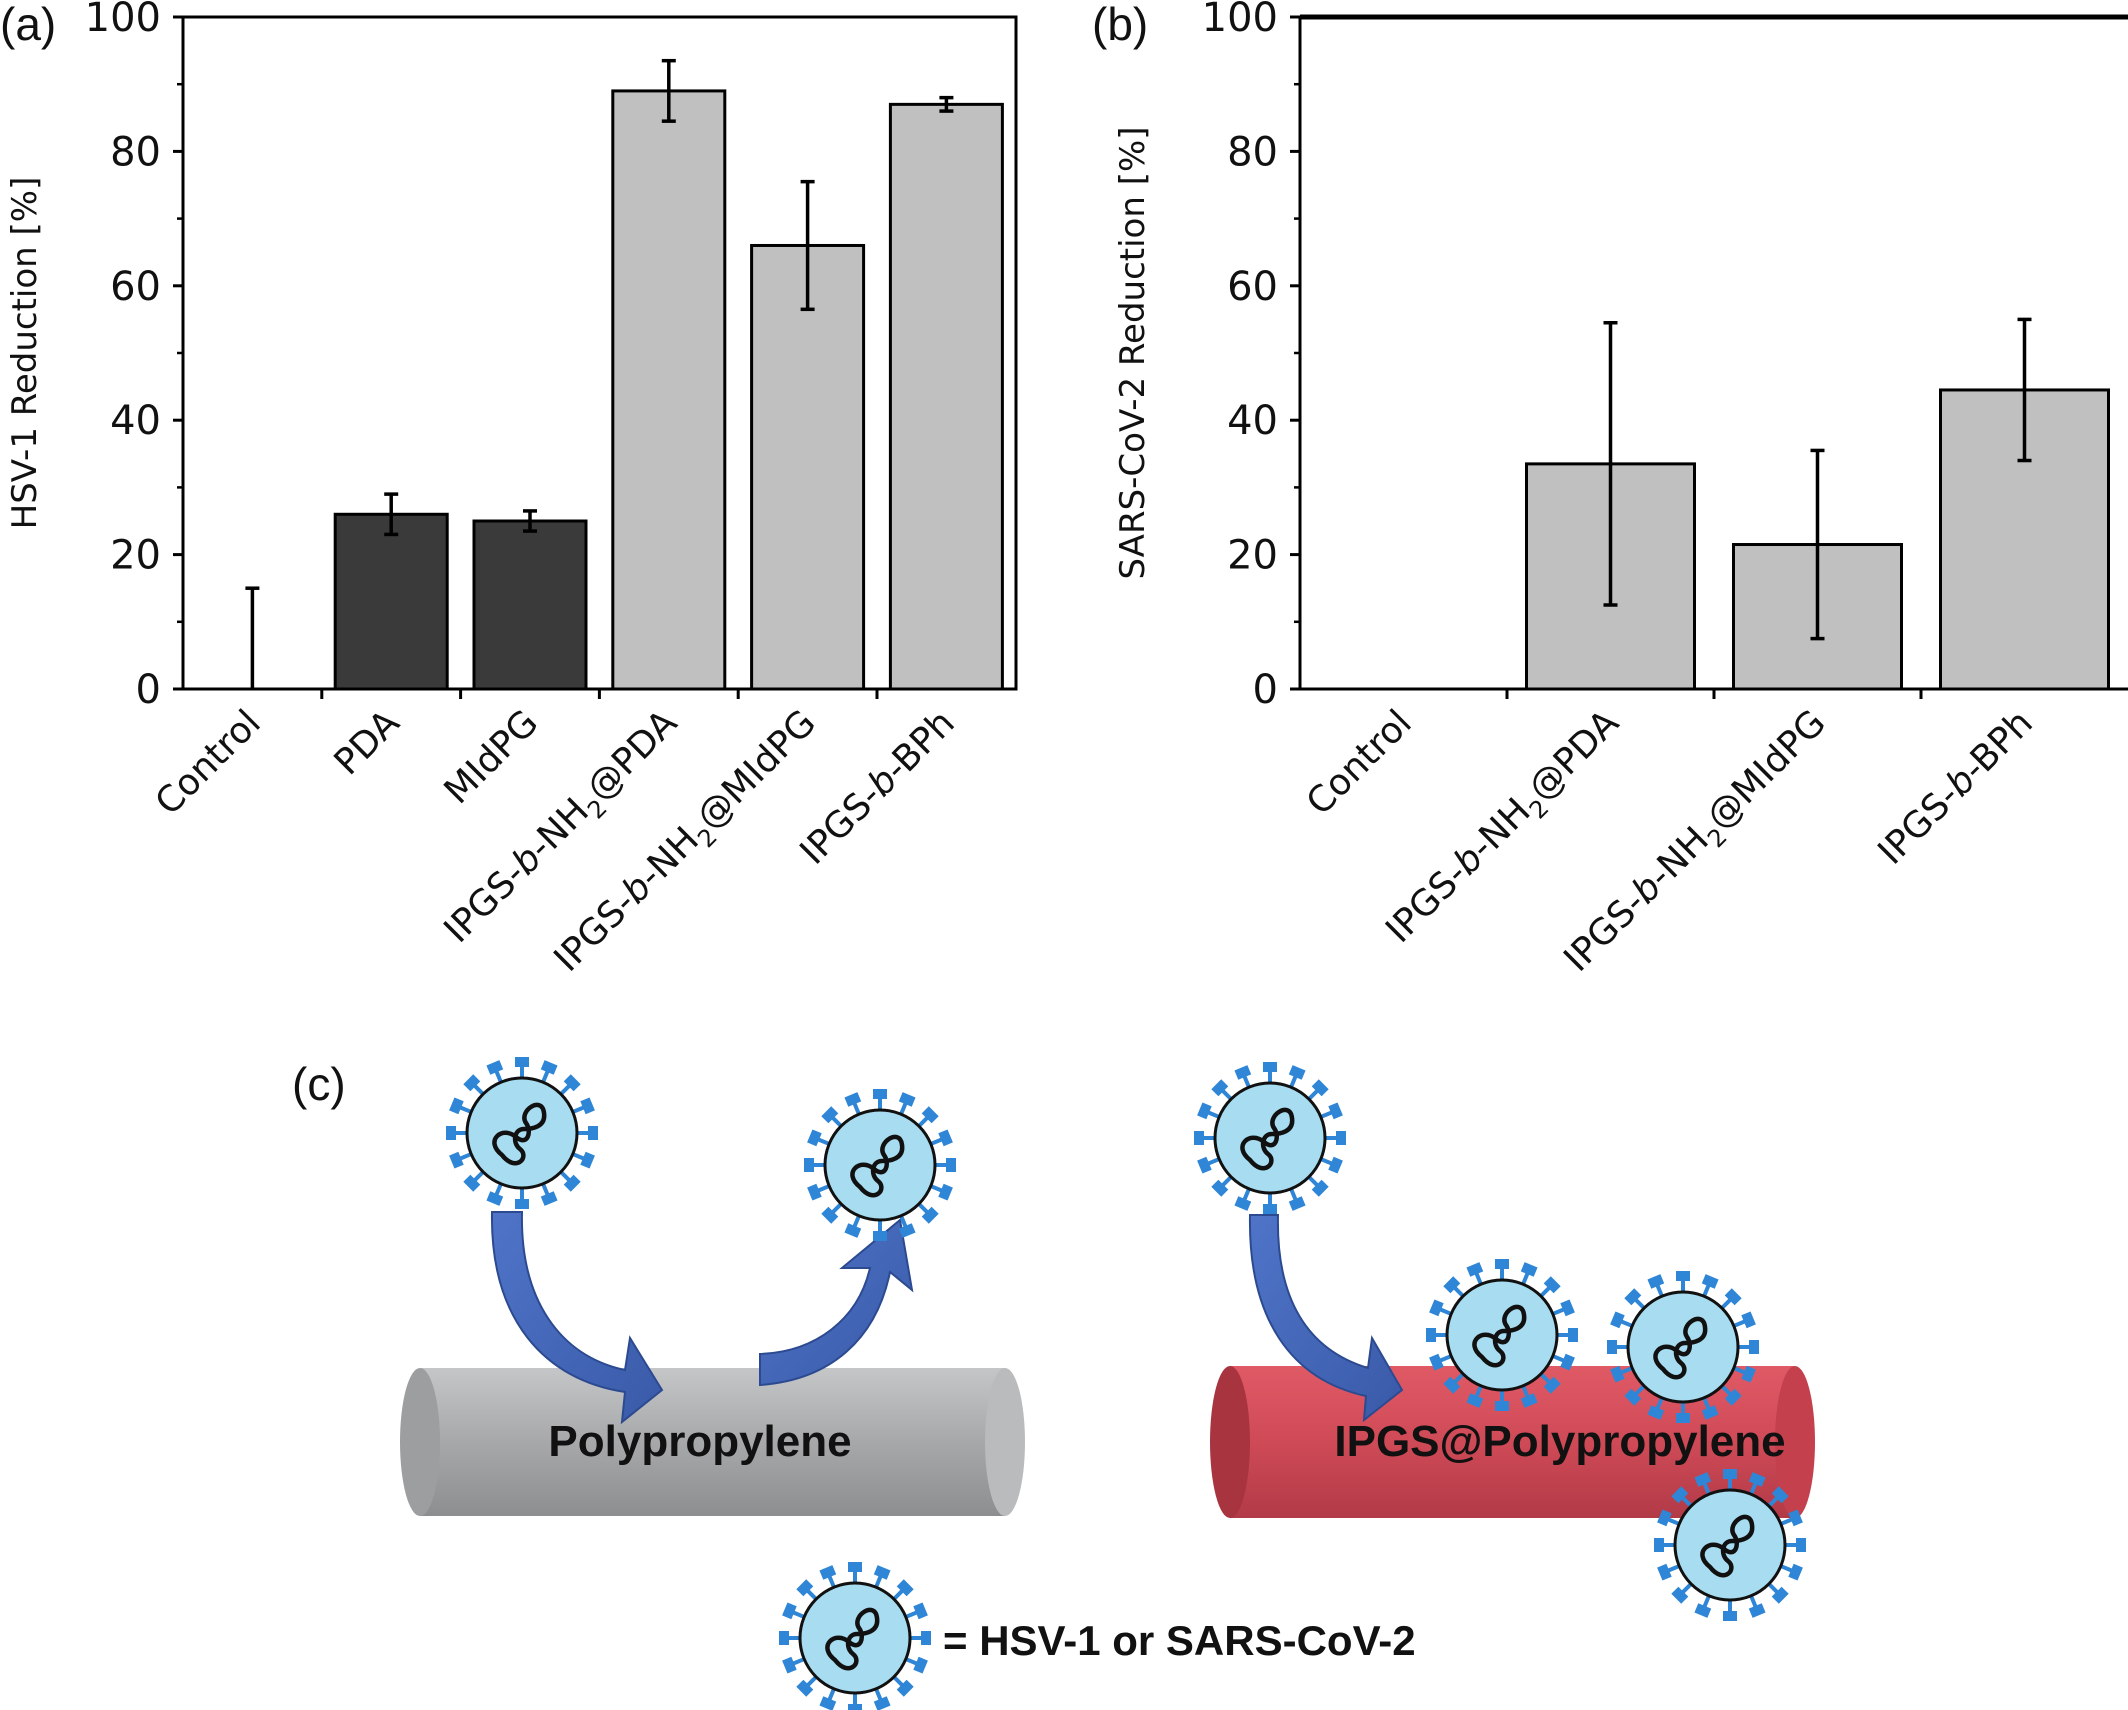 The height and width of the screenshot is (1710, 2128). What do you see at coordinates (577, 1318) in the screenshot?
I see `arrow-down-left` at bounding box center [577, 1318].